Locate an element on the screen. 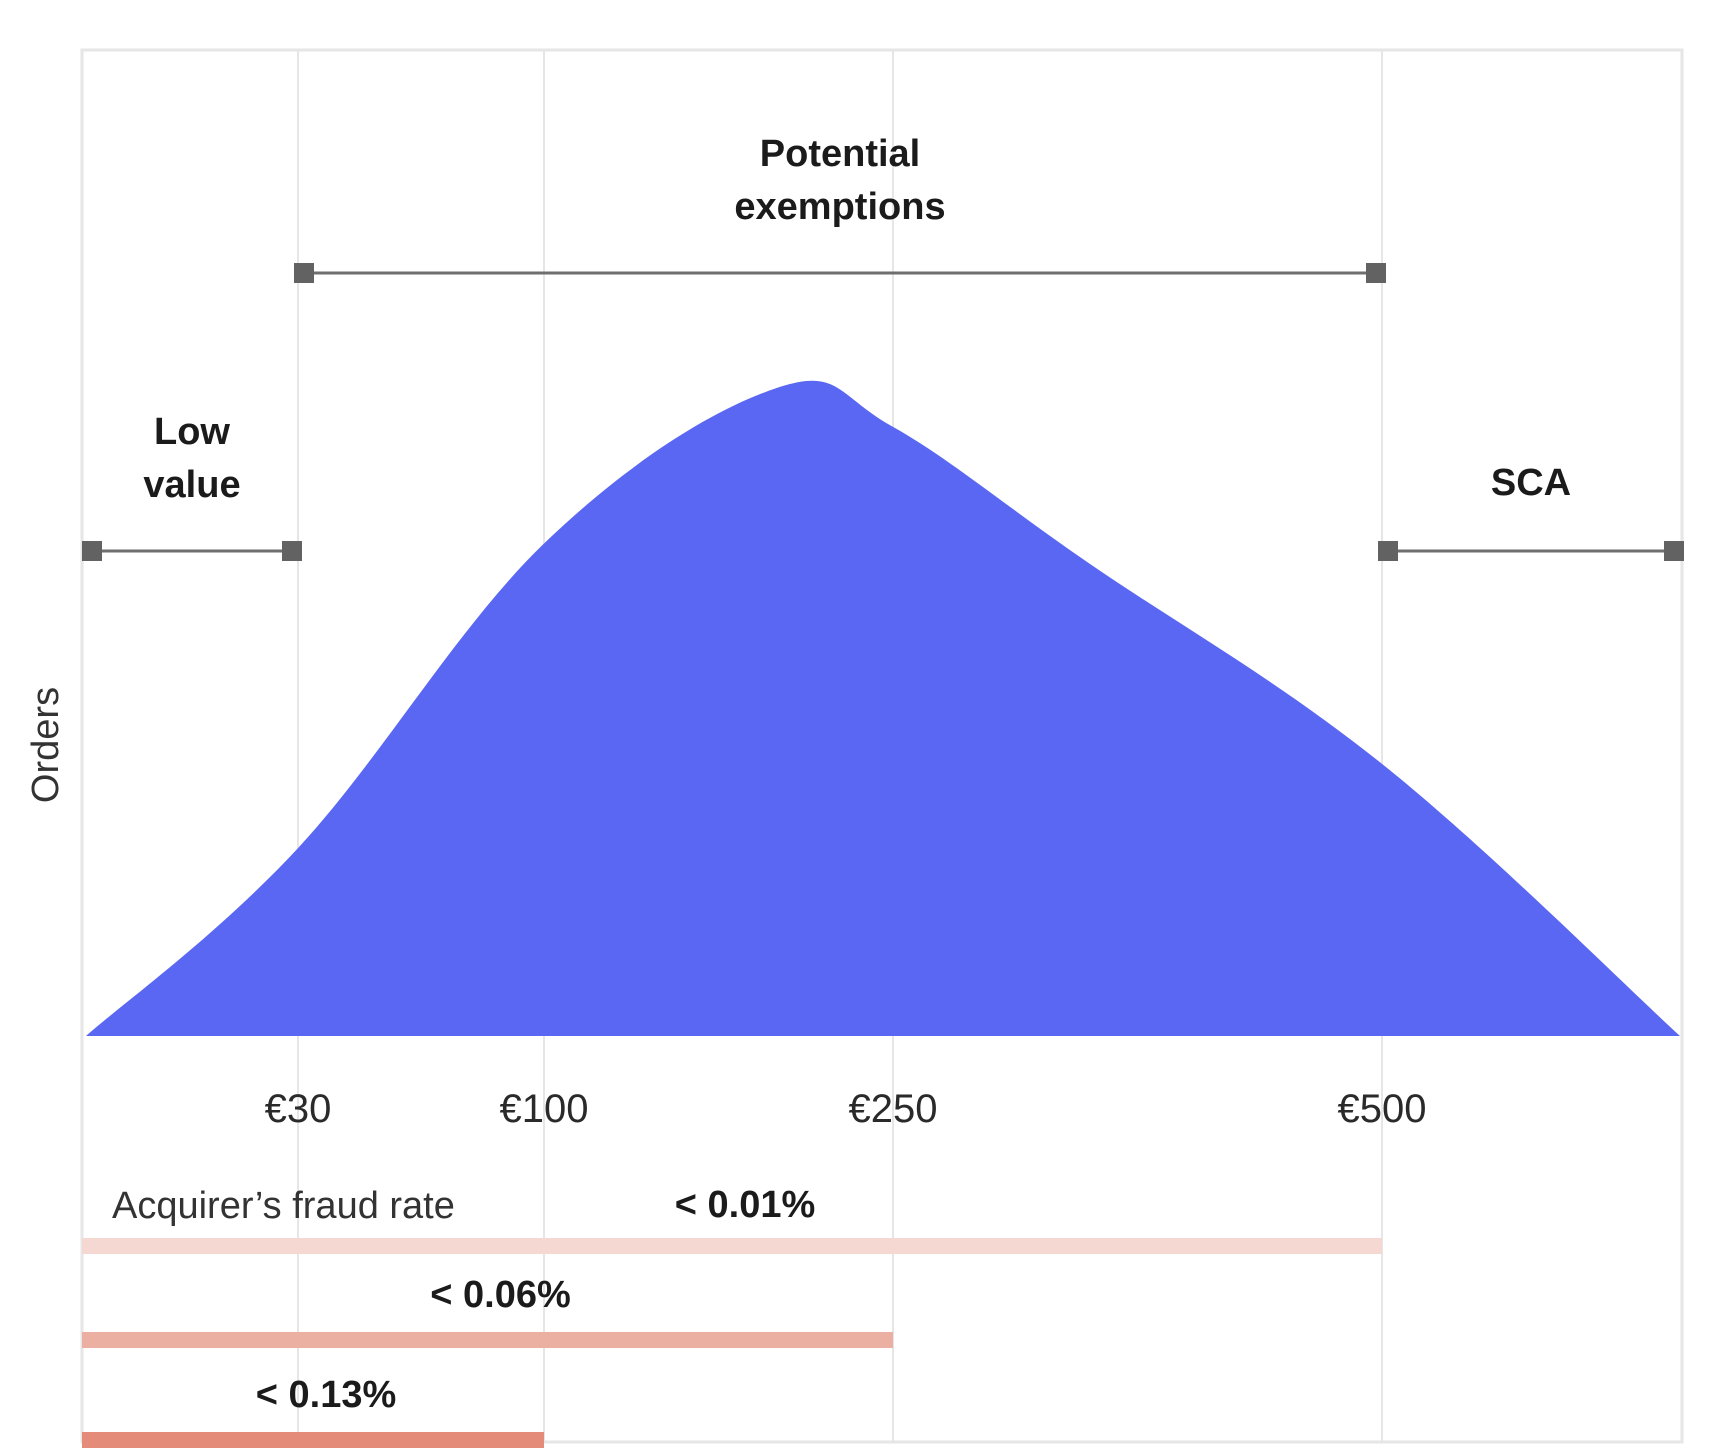  x-tick-label: €250 is located at coordinates (893, 1109).